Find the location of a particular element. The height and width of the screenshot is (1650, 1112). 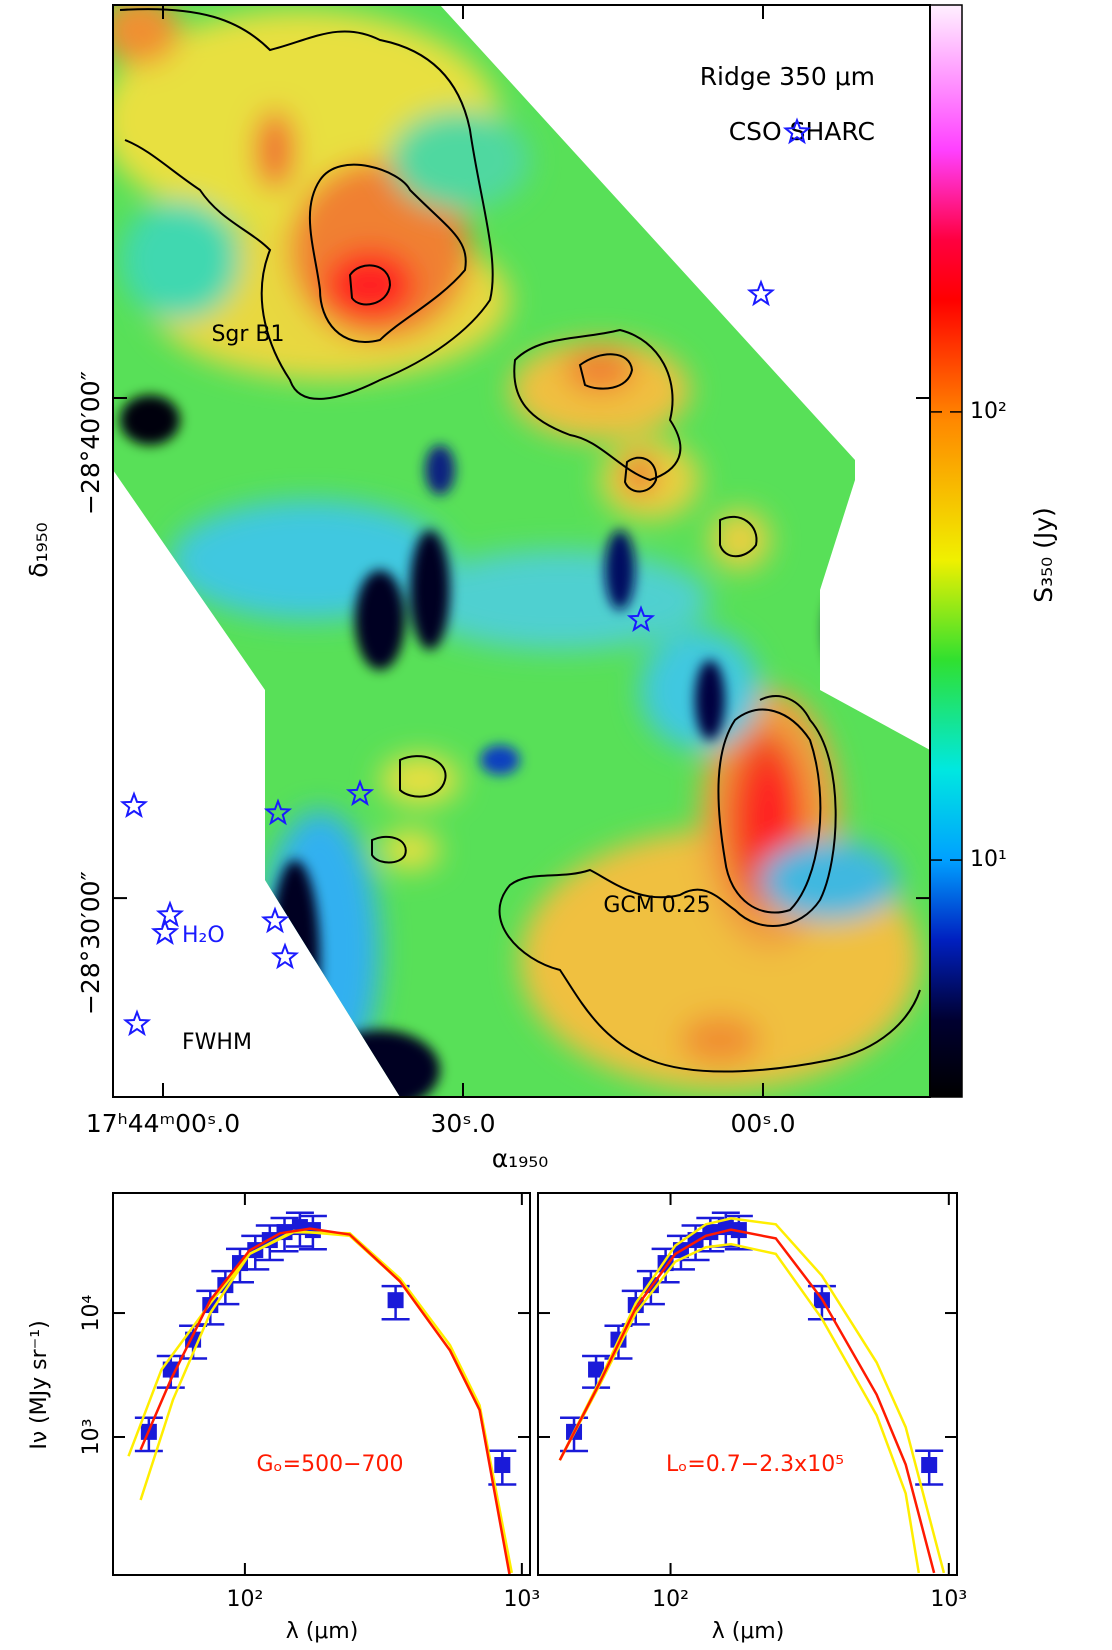

y-tick-label: 10⁴ is located at coordinates (91, 1312).